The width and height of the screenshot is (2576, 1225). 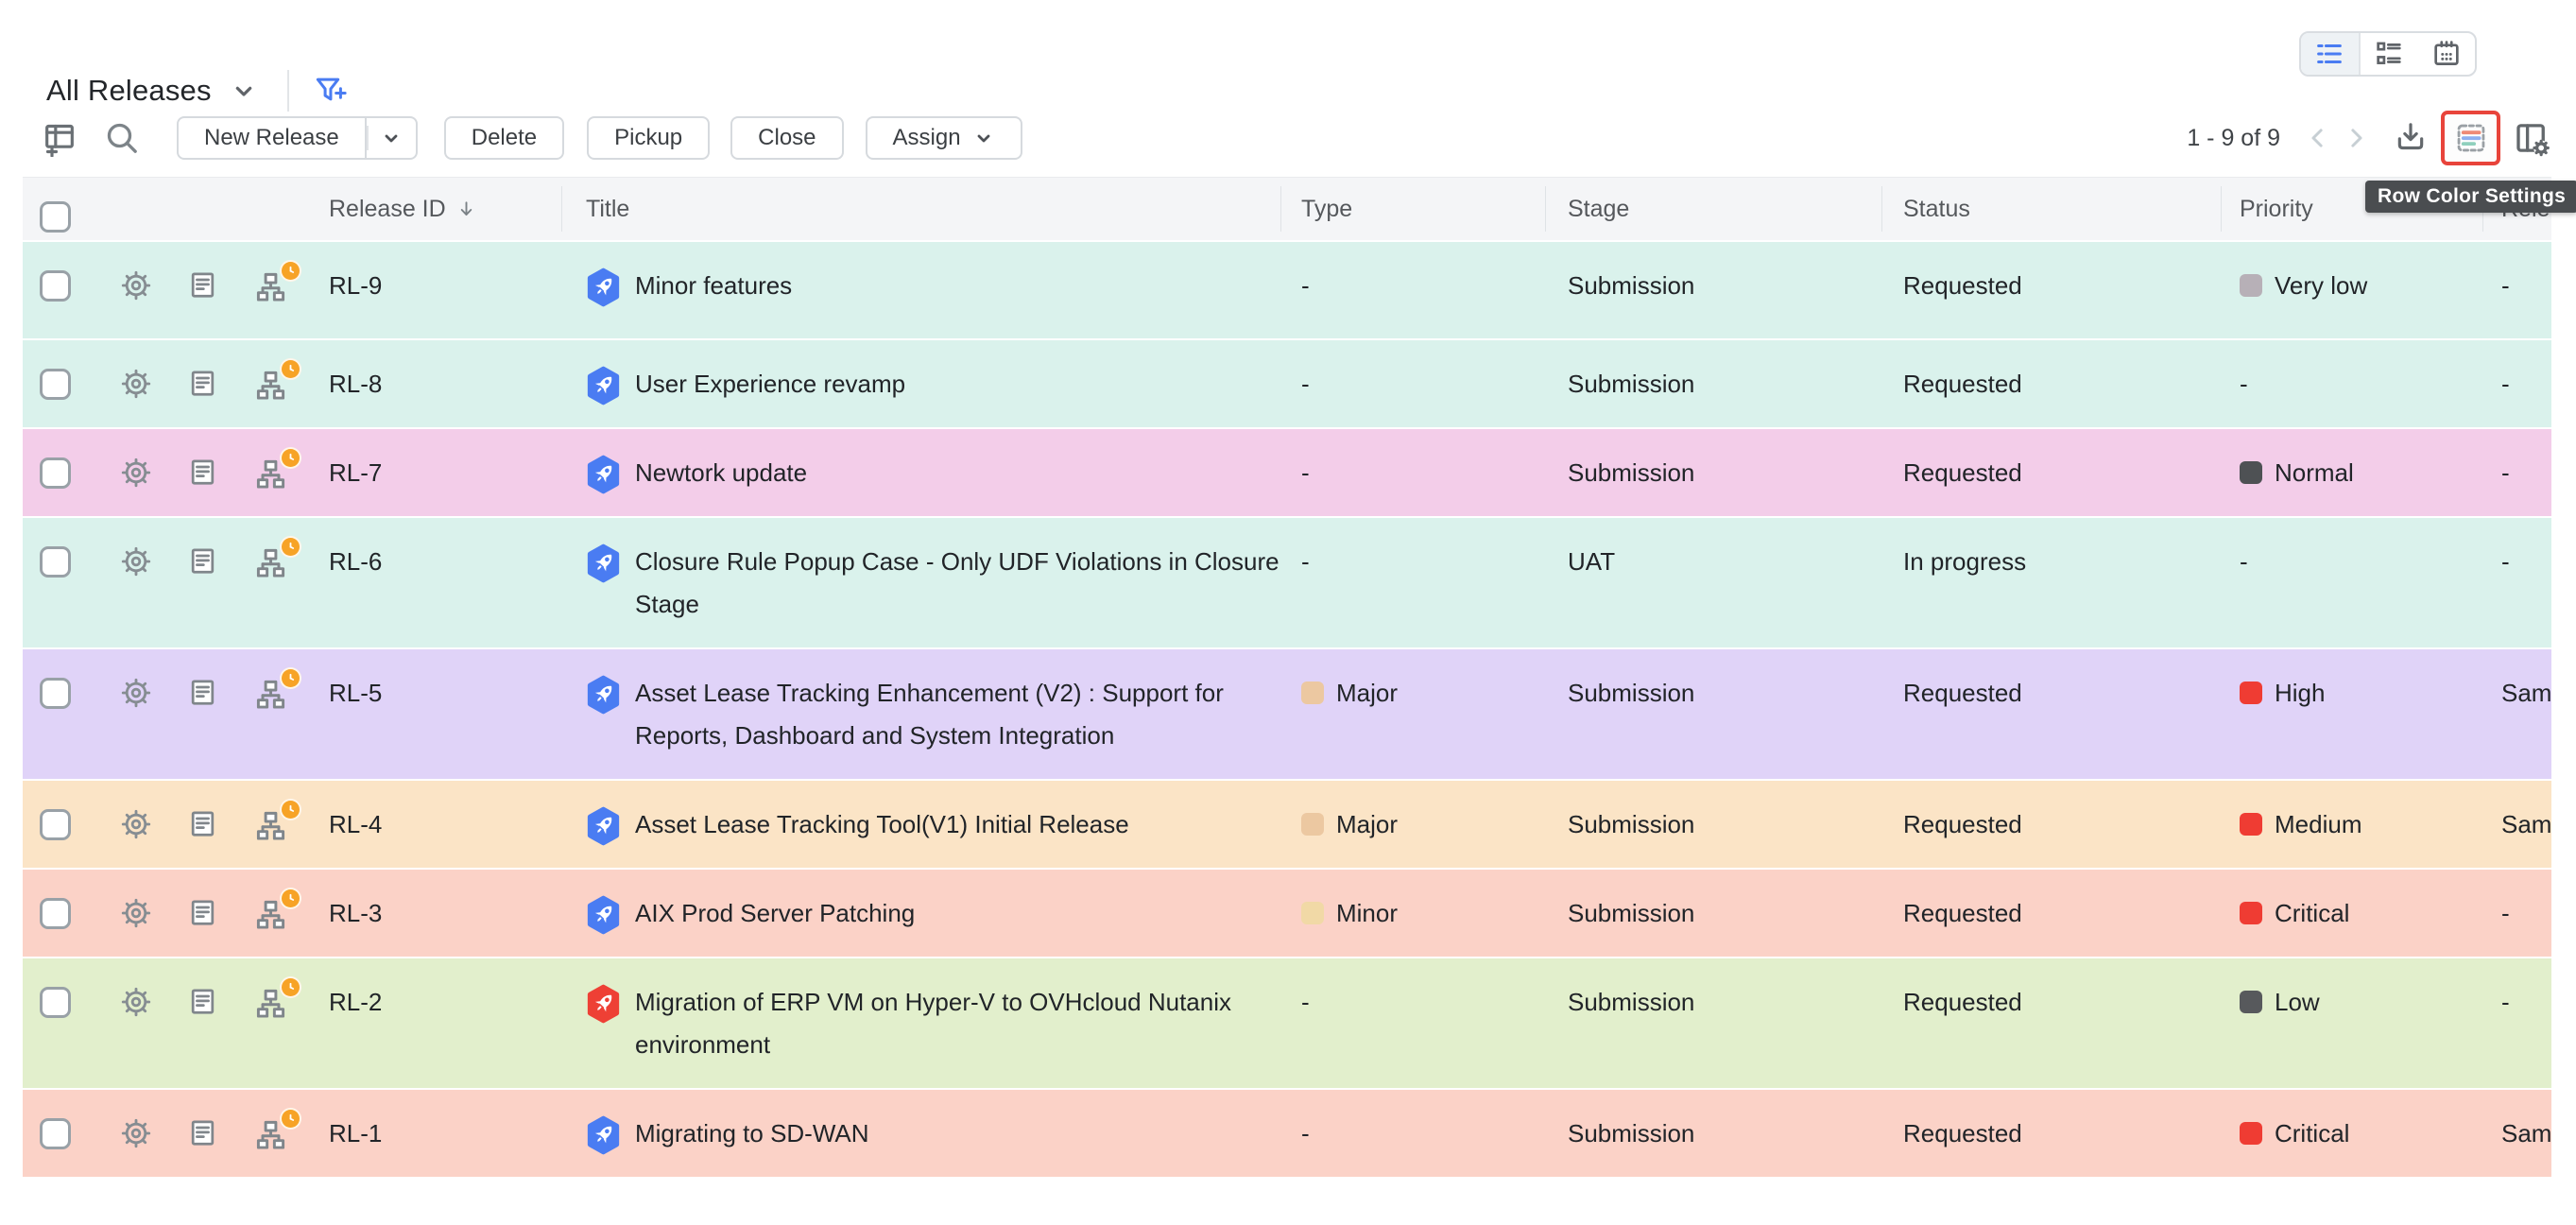 What do you see at coordinates (272, 138) in the screenshot?
I see `new-release-button: New Release` at bounding box center [272, 138].